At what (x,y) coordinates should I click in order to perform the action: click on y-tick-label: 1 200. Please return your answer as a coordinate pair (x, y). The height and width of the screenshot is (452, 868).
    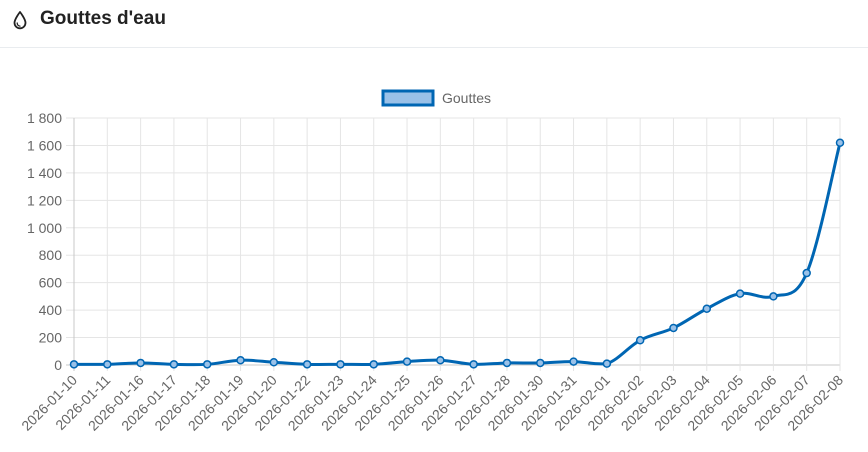
    Looking at the image, I should click on (44, 200).